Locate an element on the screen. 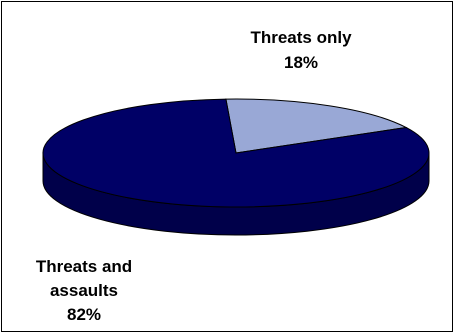 This screenshot has height=335, width=456. label-threats-and-assaults: Threats and assaults 82% is located at coordinates (84, 290).